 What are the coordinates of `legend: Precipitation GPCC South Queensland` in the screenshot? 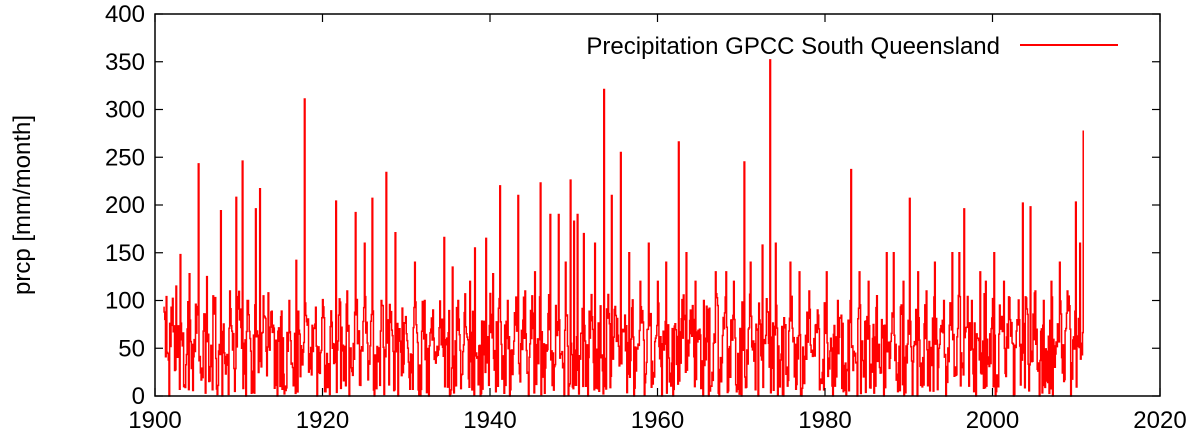 It's located at (852, 46).